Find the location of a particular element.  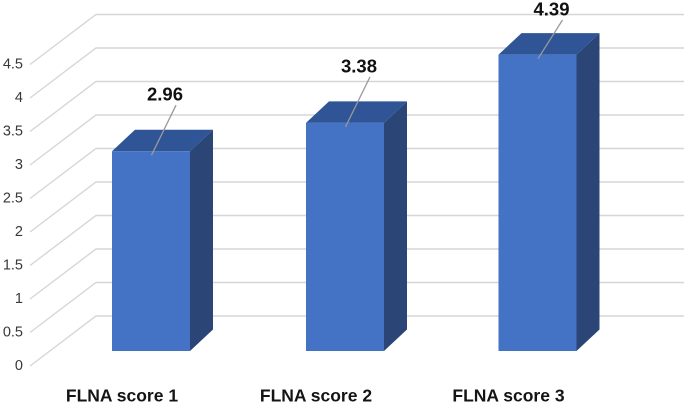

y-axis-tick-label: 0.5 is located at coordinates (13, 333).